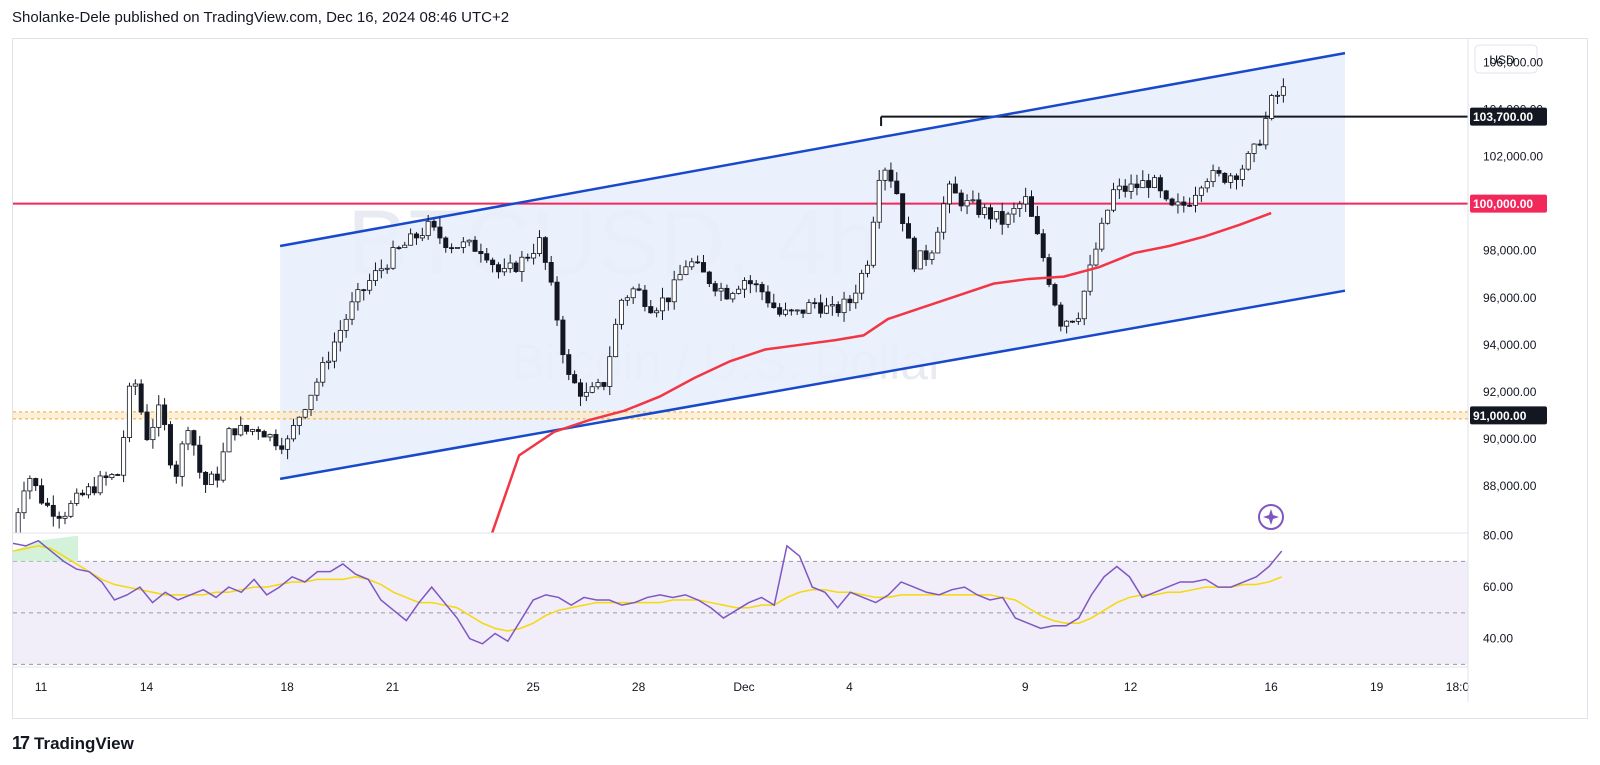 The image size is (1600, 765). What do you see at coordinates (1498, 639) in the screenshot?
I see `rsi-axis-tick: 40.00` at bounding box center [1498, 639].